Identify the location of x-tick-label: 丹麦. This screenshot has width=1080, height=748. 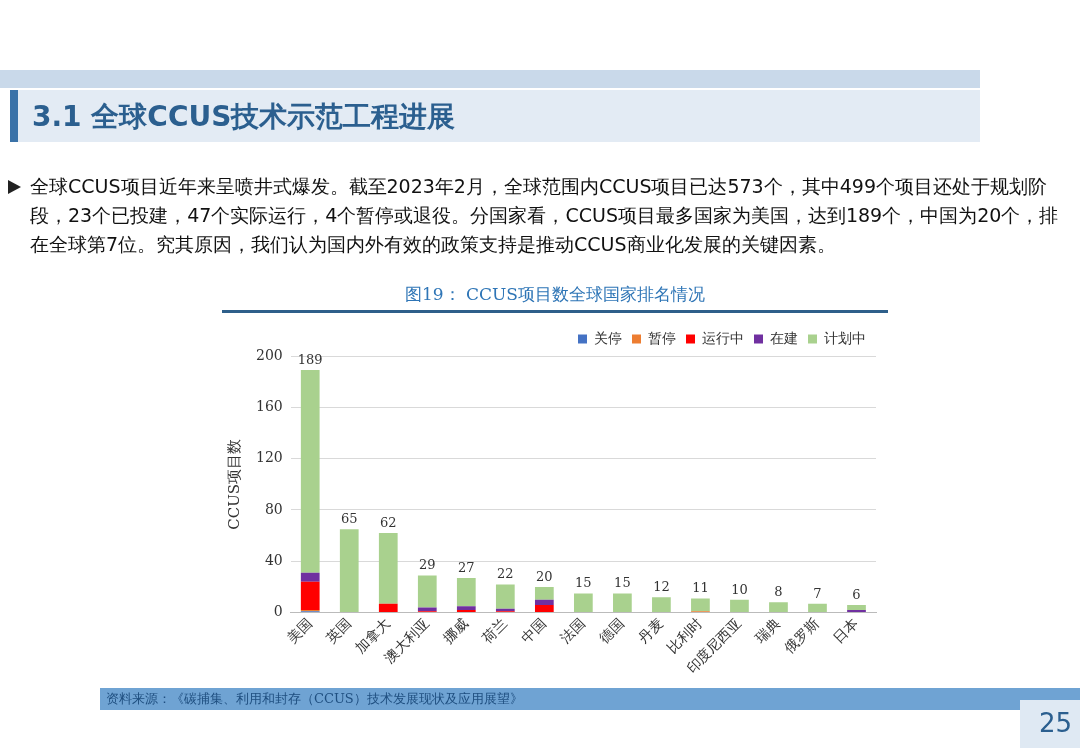
(650, 630).